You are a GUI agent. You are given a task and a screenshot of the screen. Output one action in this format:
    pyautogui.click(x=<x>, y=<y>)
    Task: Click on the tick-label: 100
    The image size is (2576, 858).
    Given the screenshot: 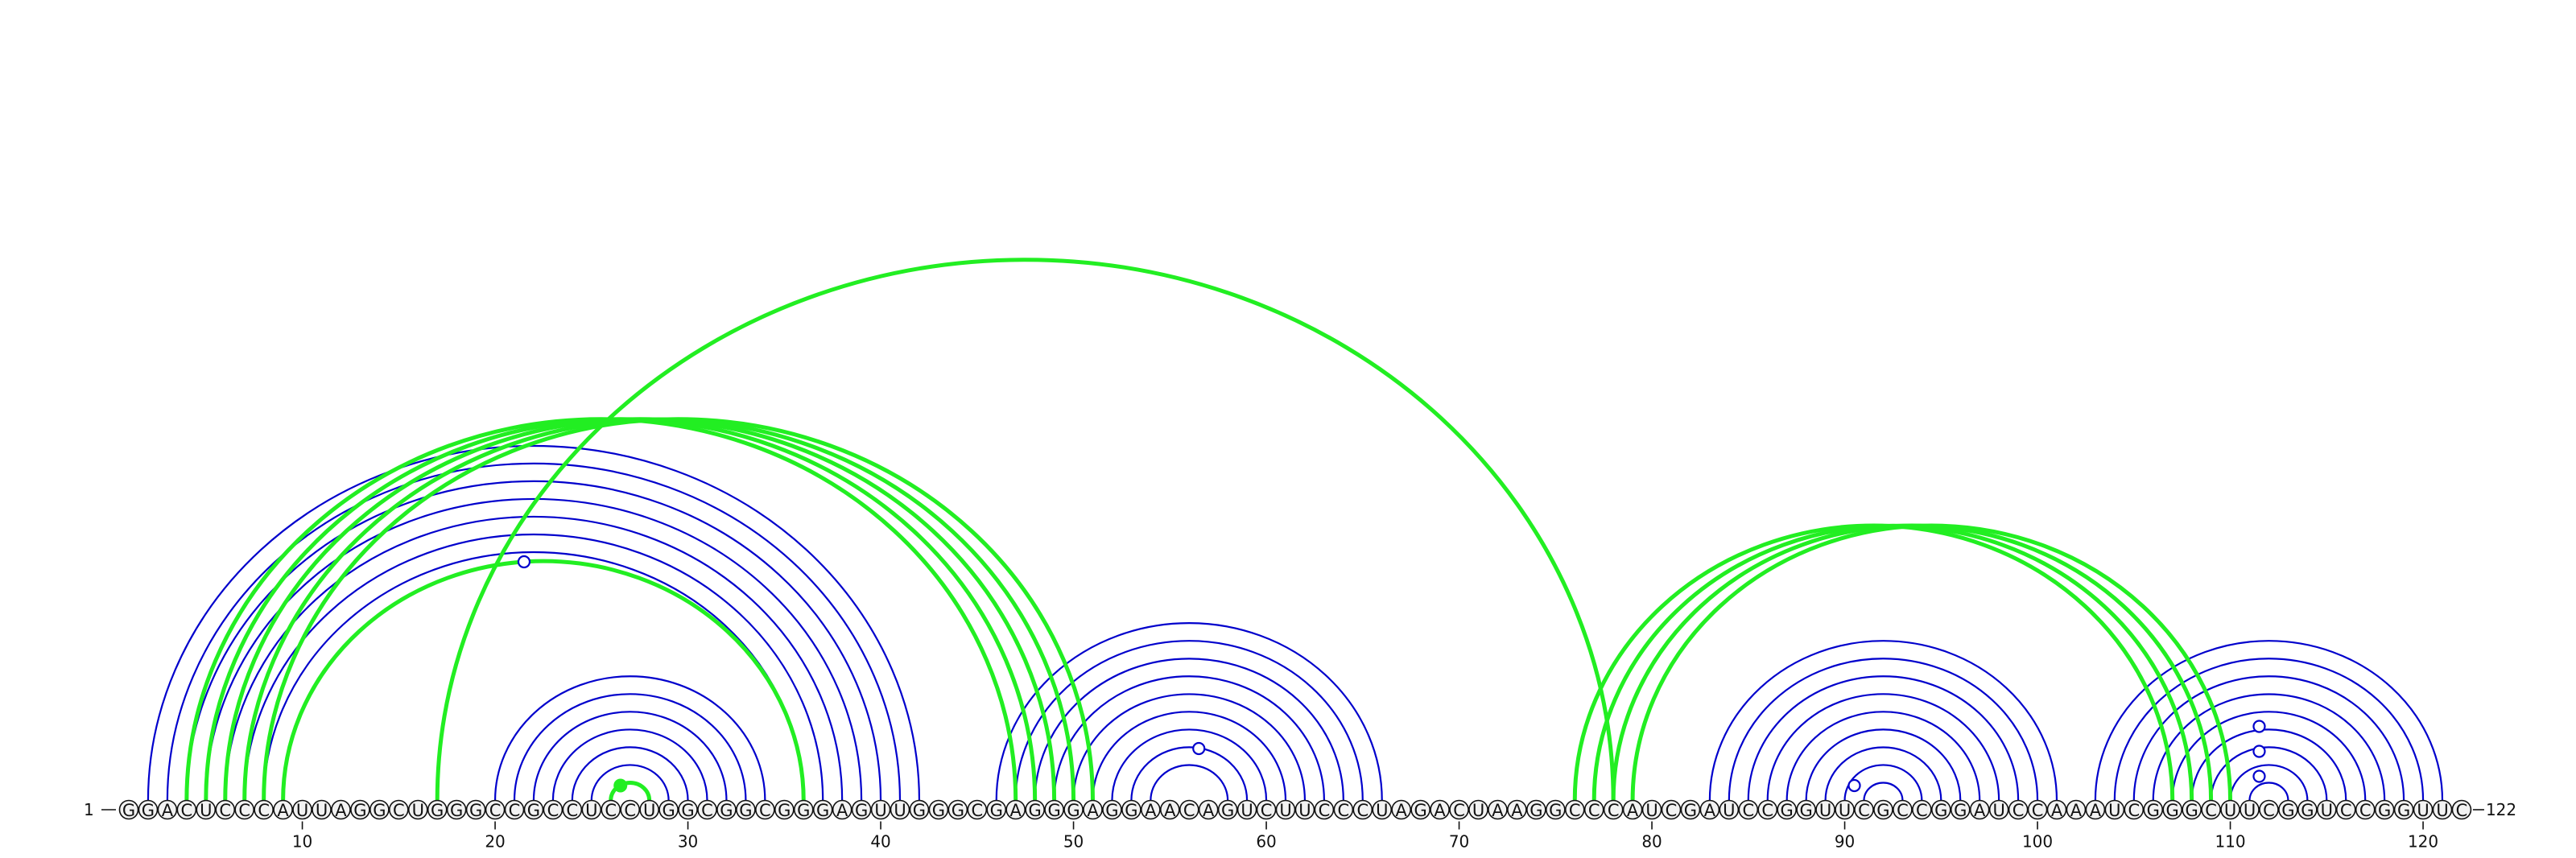 What is the action you would take?
    pyautogui.click(x=2037, y=842)
    